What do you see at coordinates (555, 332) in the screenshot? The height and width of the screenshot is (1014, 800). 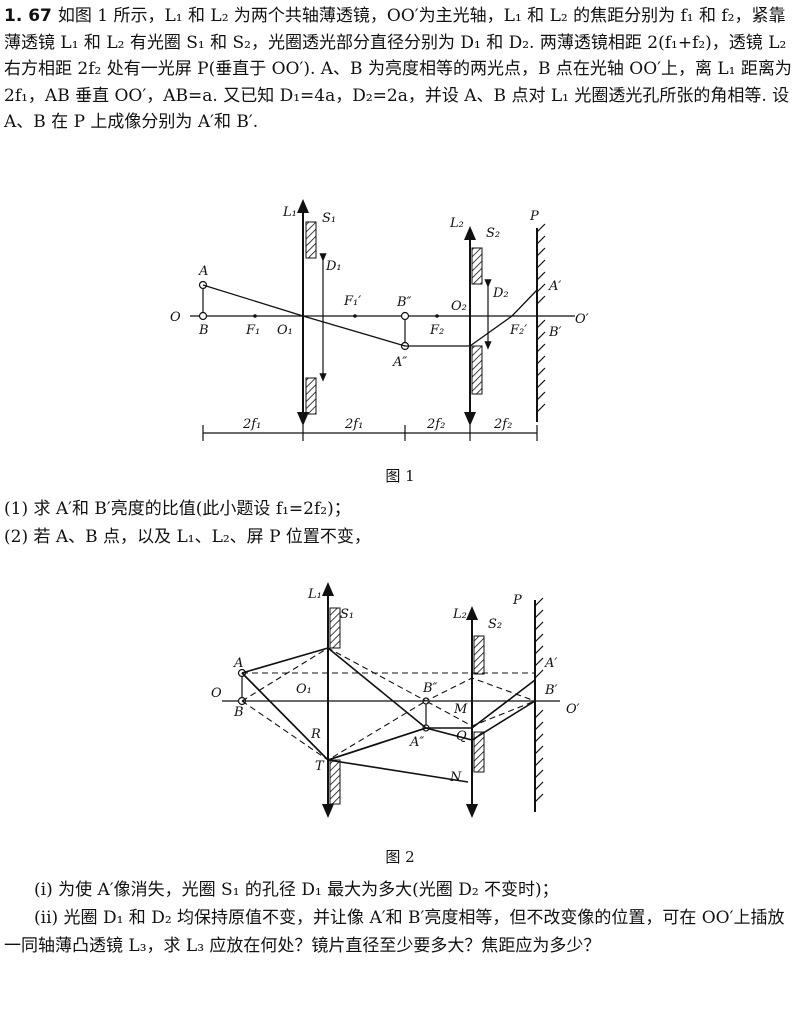 I see `label-bp: B′` at bounding box center [555, 332].